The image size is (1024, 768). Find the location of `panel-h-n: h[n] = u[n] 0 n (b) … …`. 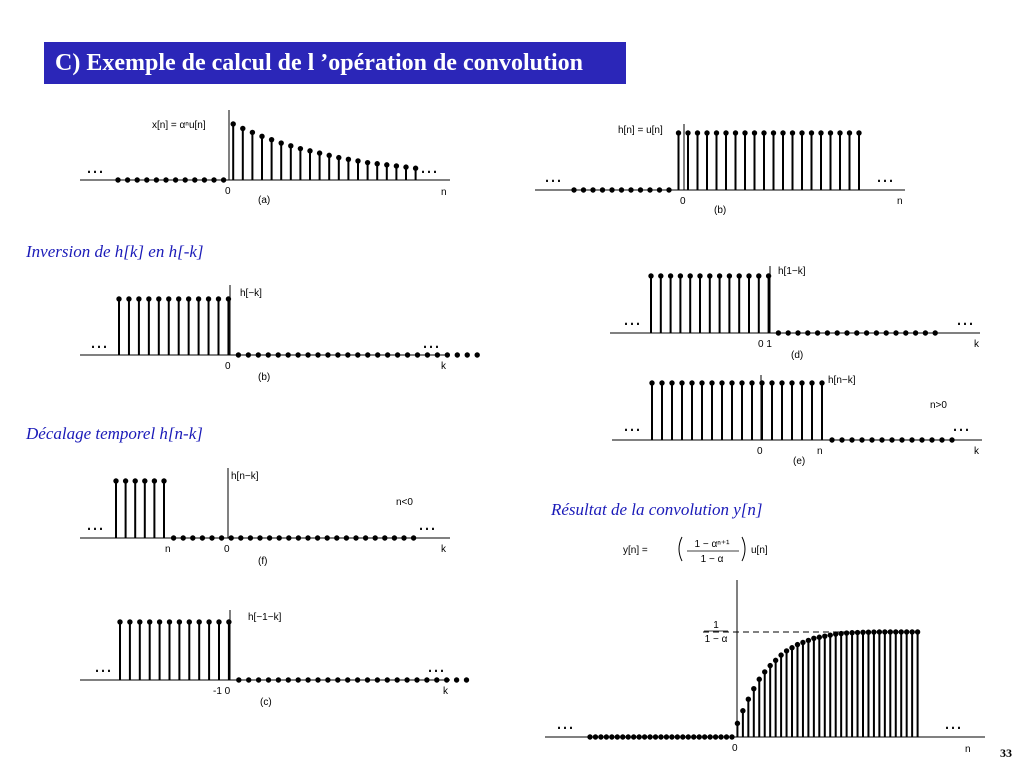

panel-h-n: h[n] = u[n] 0 n (b) … … is located at coordinates (720, 170).